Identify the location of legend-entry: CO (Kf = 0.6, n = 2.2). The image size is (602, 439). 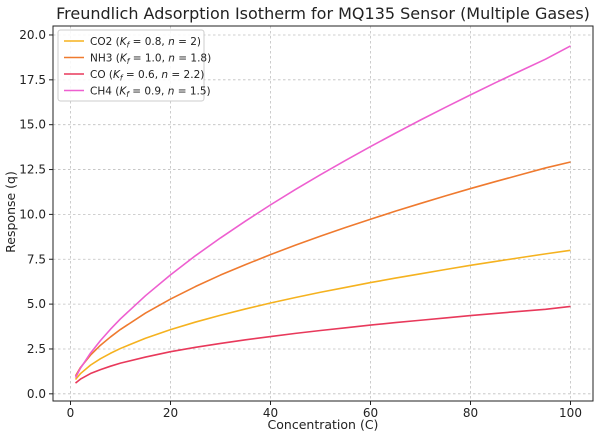
(147, 76).